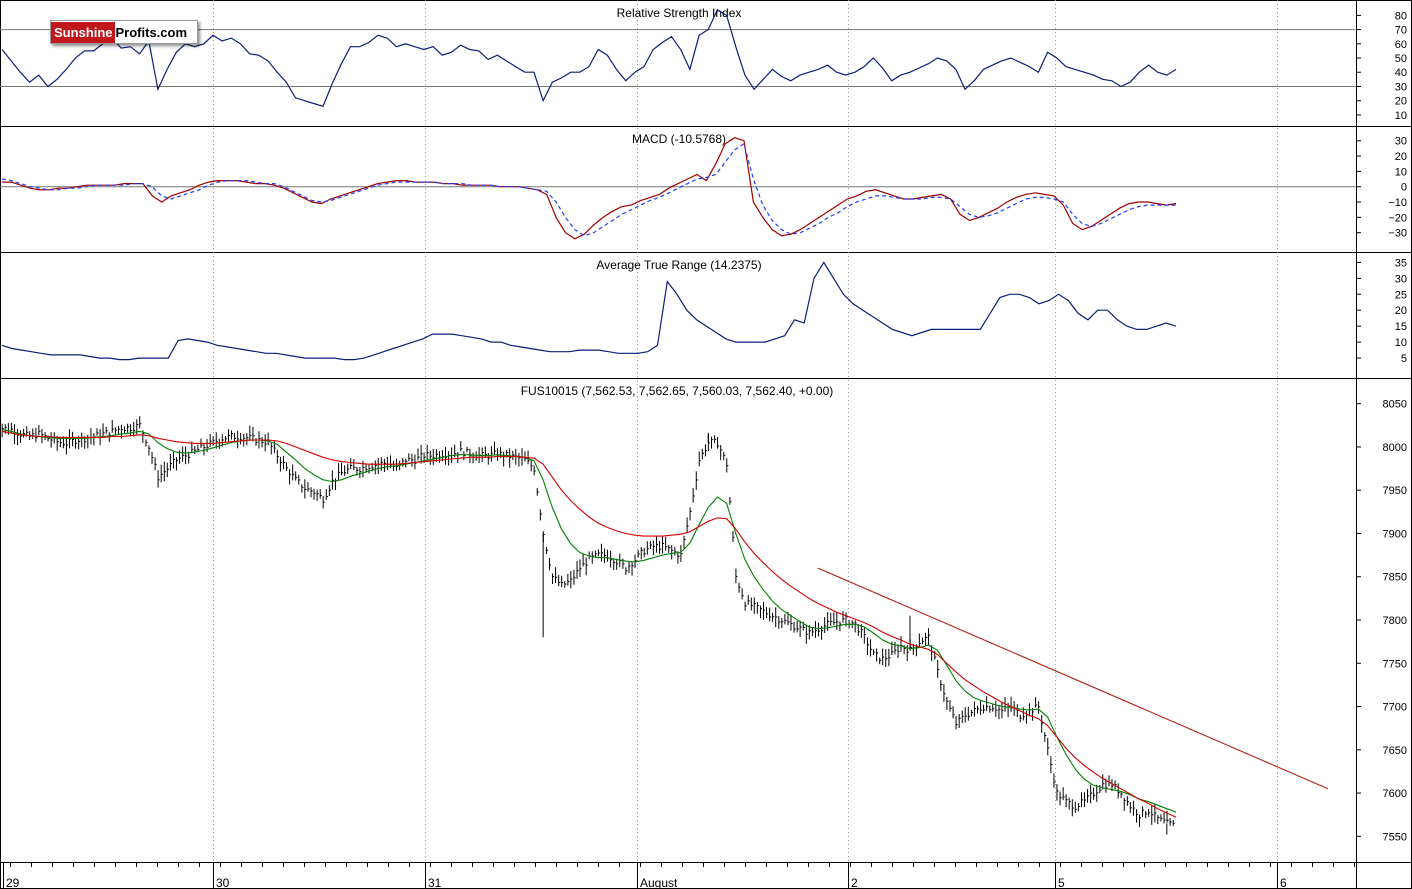 The width and height of the screenshot is (1412, 889). Describe the element at coordinates (679, 875) in the screenshot. I see `date-axis: 29 30 31 August 2 5 6` at that location.